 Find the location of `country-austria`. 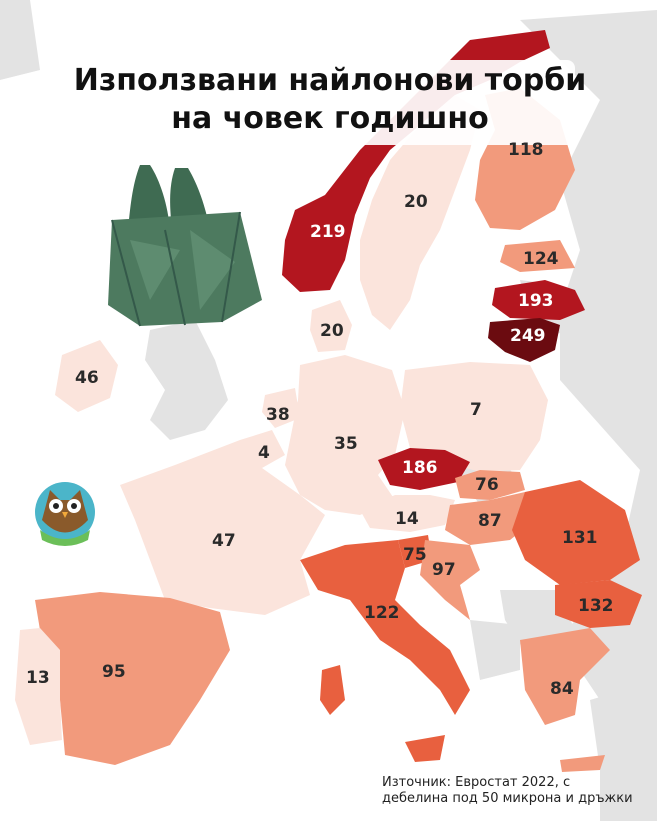

country-austria is located at coordinates (407, 513).